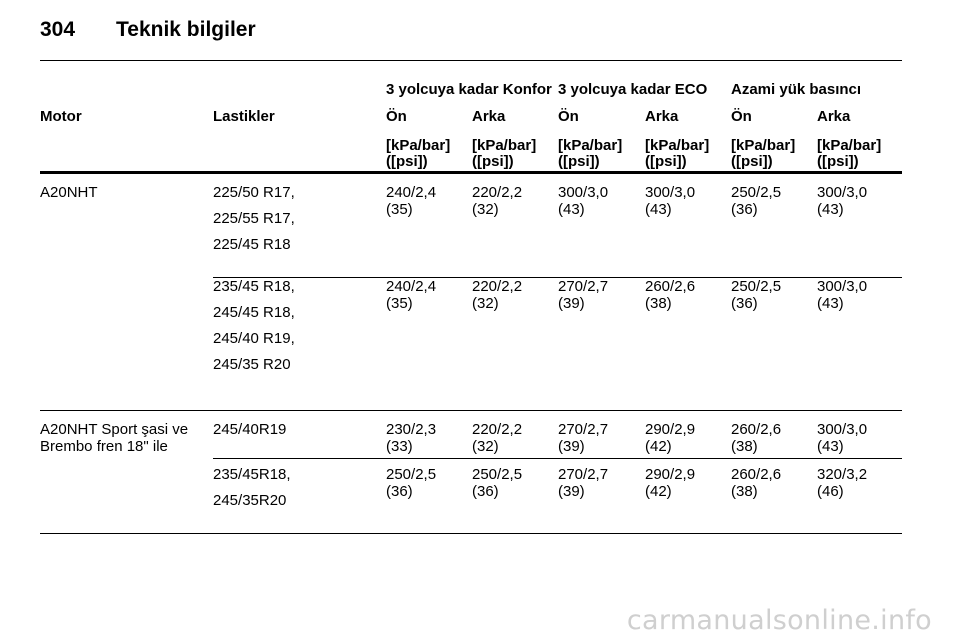 Image resolution: width=960 pixels, height=642 pixels. What do you see at coordinates (830, 491) in the screenshot?
I see `pressure-psi-cell: (46)` at bounding box center [830, 491].